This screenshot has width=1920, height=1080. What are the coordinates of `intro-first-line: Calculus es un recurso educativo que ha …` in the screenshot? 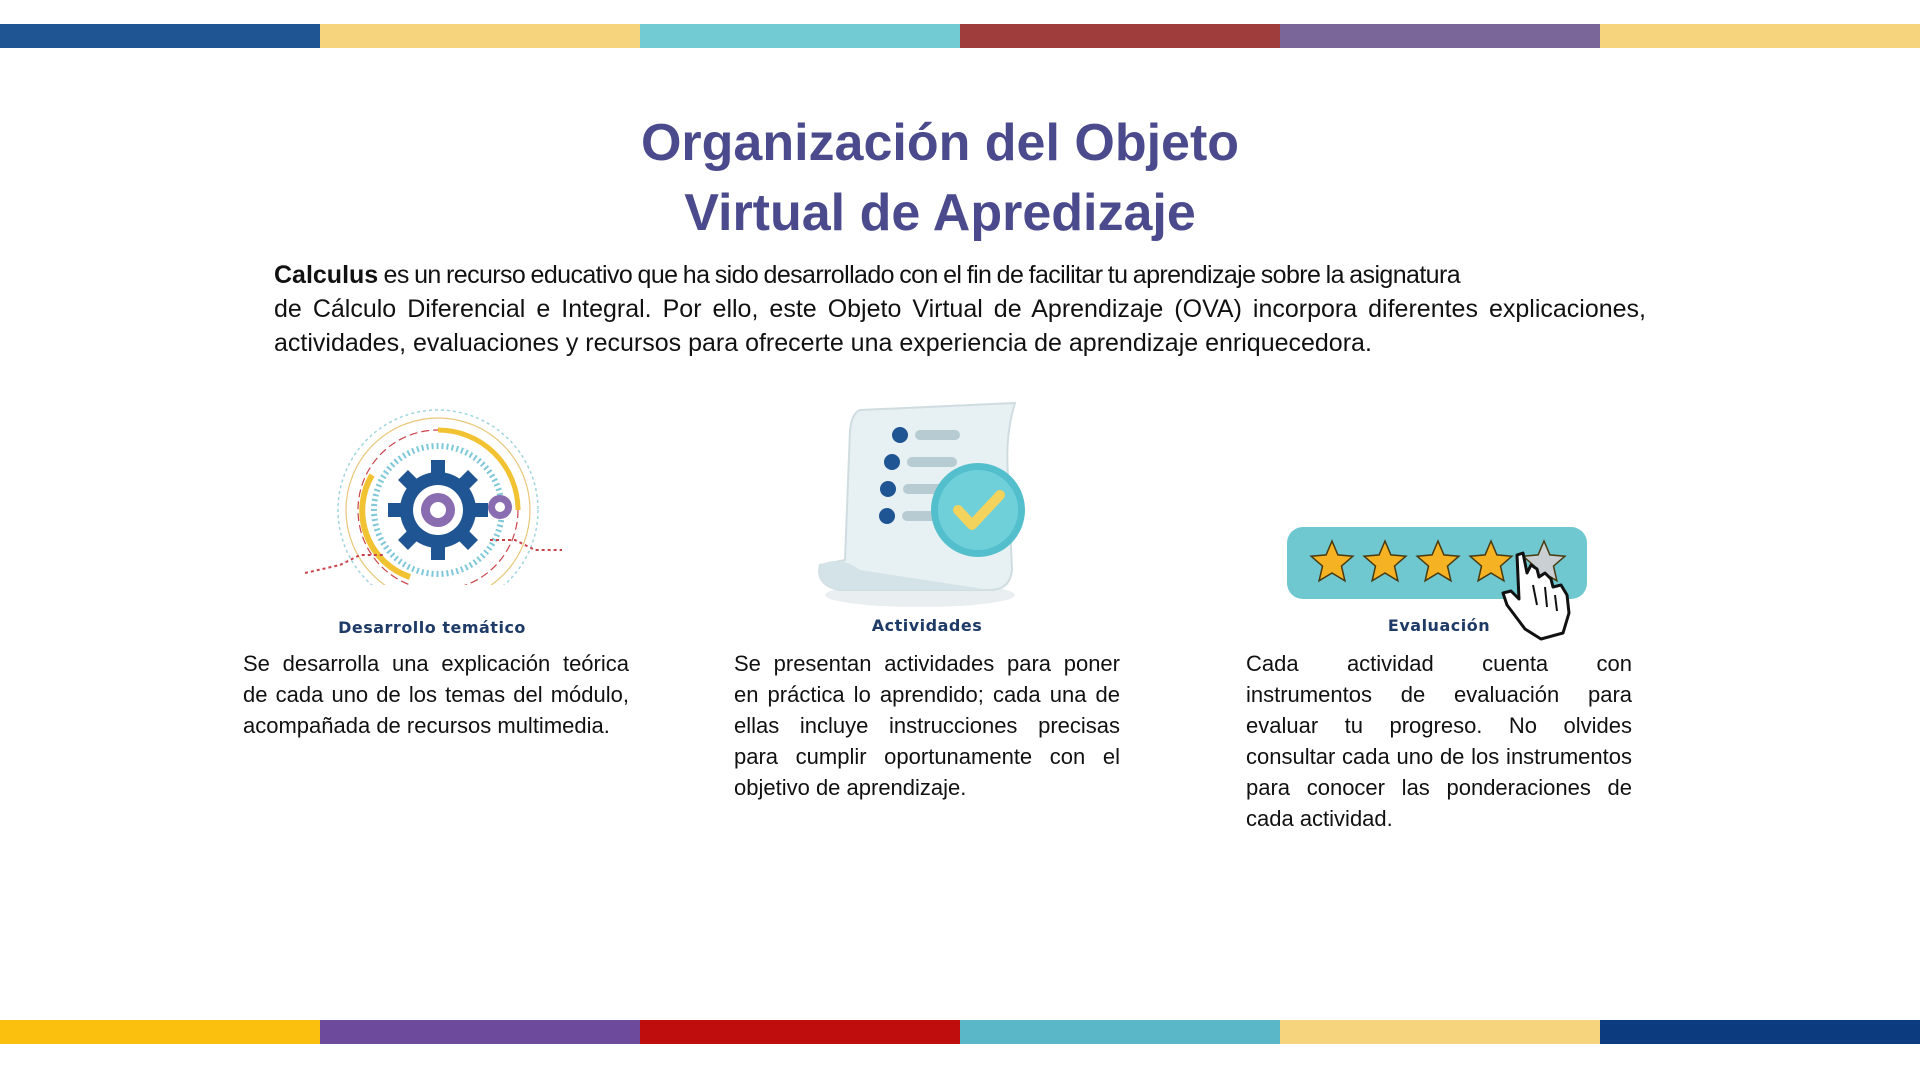 It's located at (914, 275).